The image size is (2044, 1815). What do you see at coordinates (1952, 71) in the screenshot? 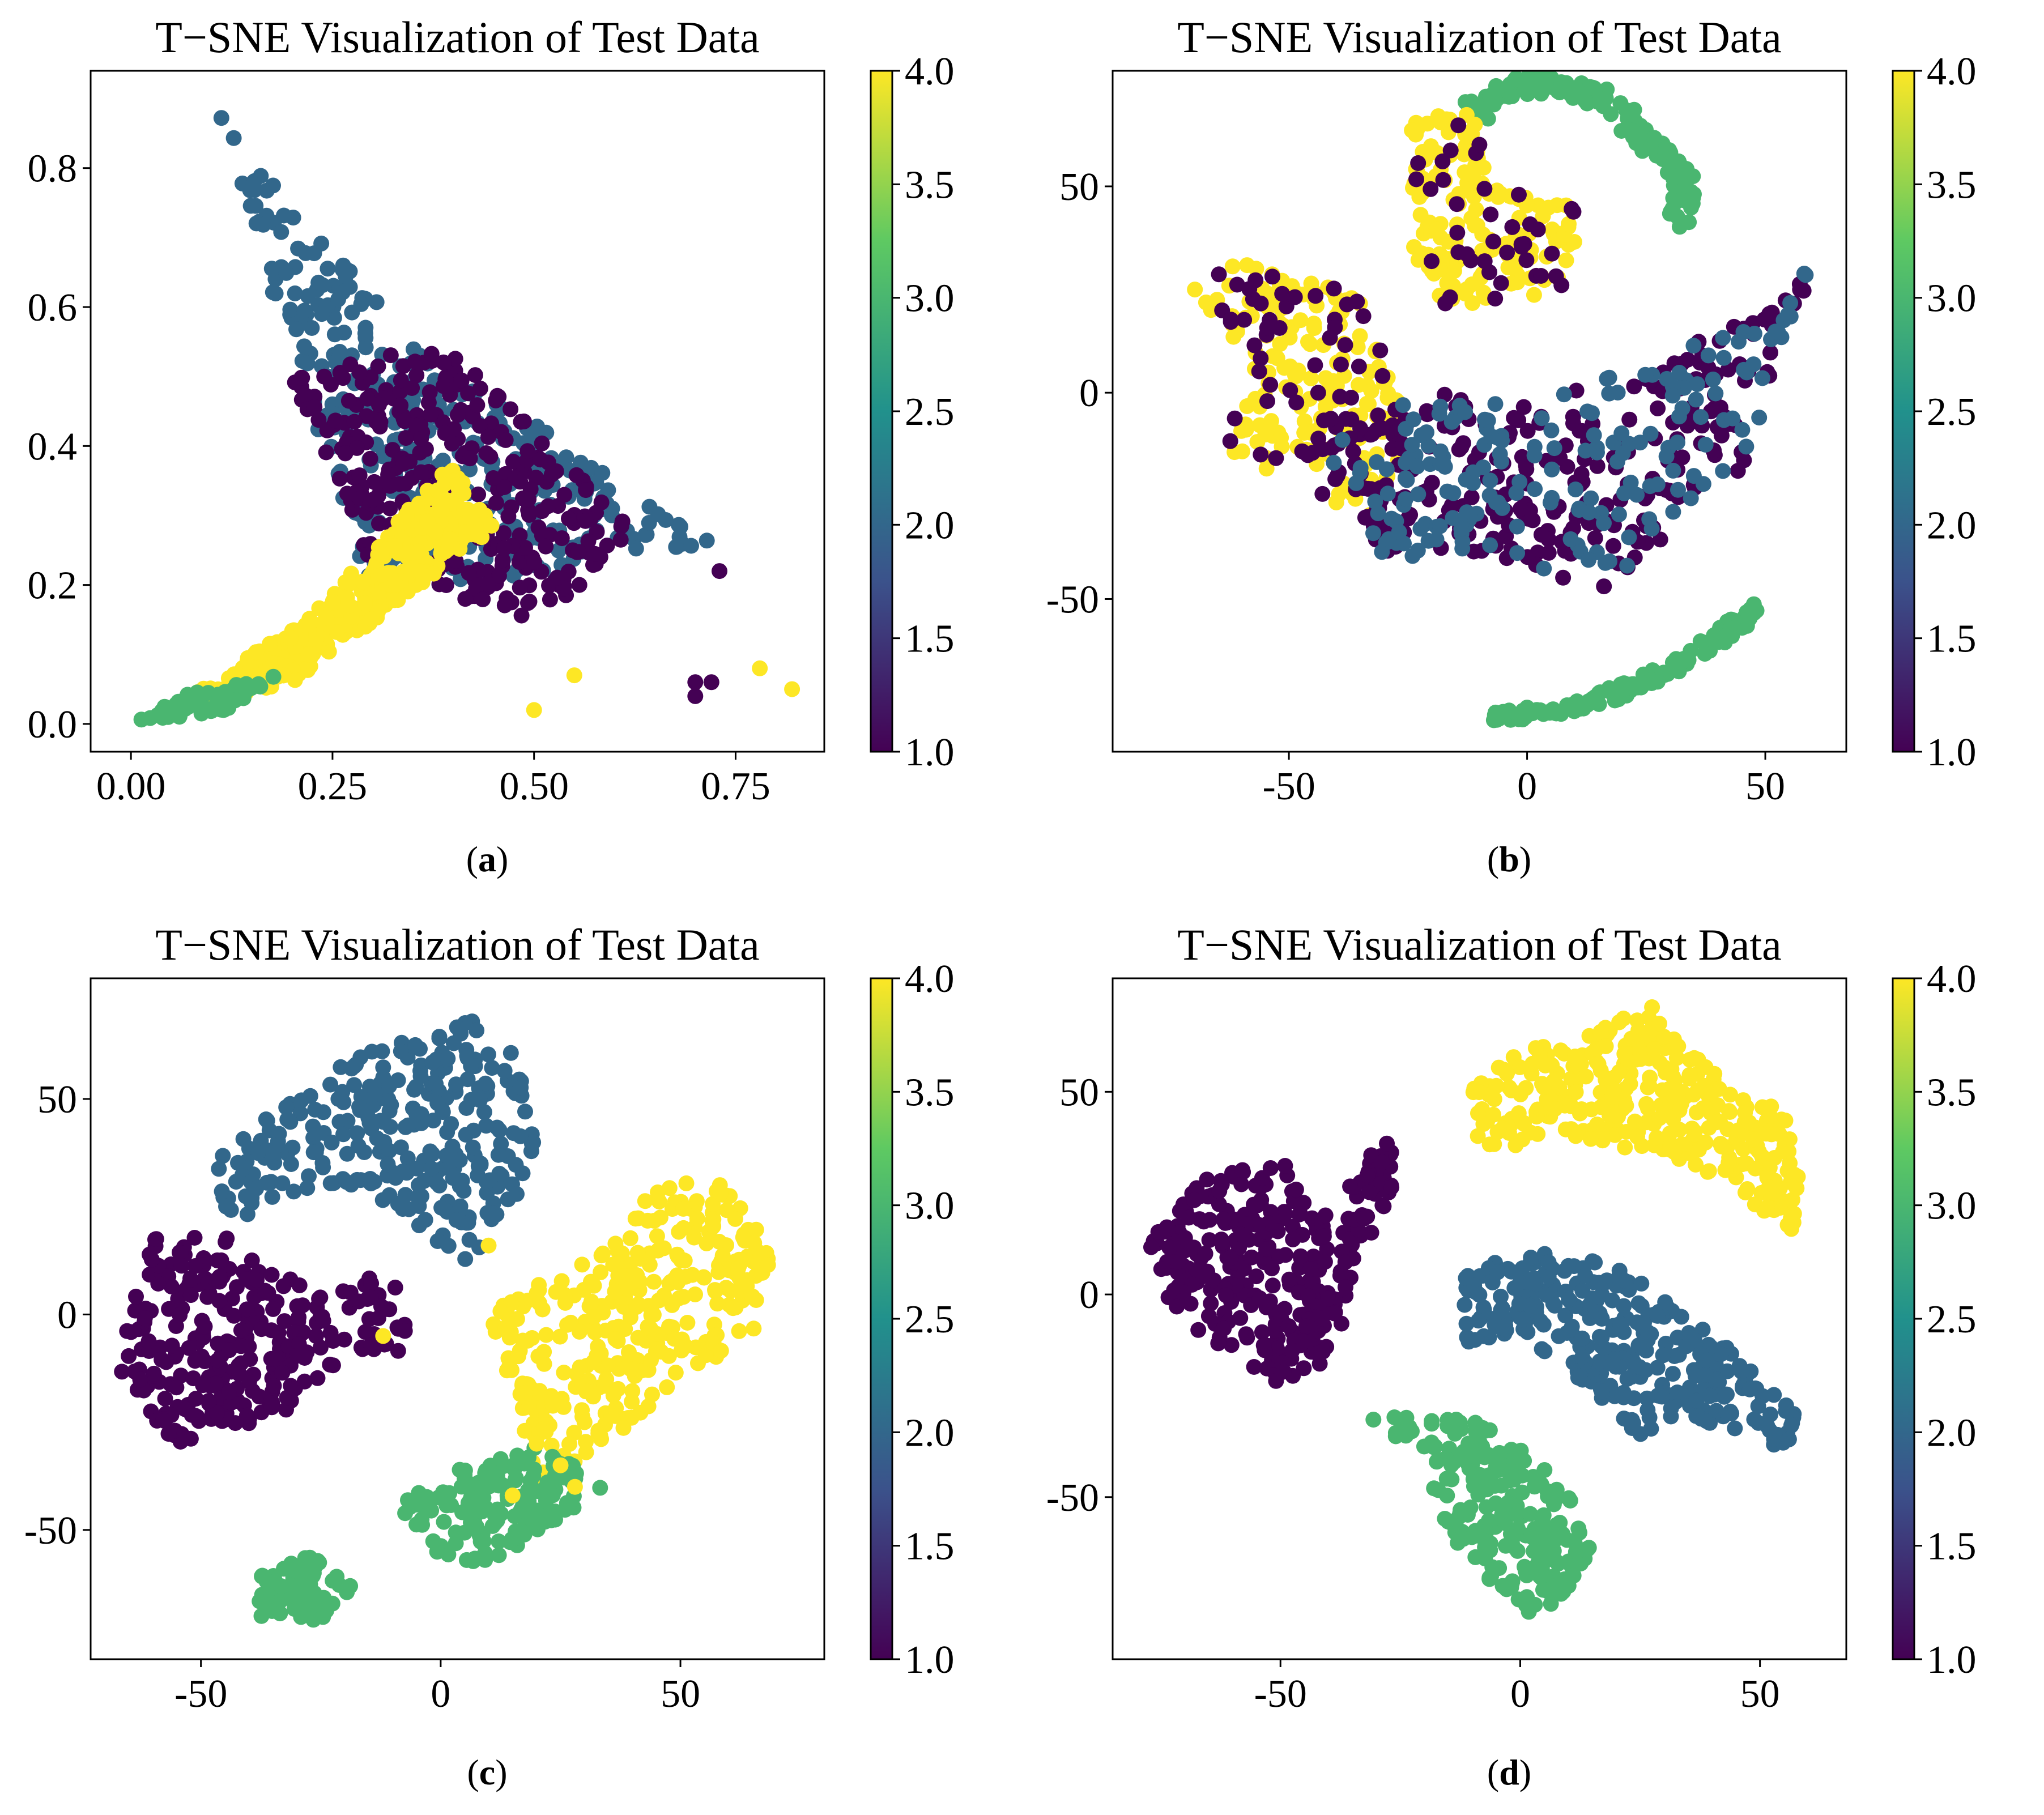
I see `colorbar-tick-label: 4.0` at bounding box center [1952, 71].